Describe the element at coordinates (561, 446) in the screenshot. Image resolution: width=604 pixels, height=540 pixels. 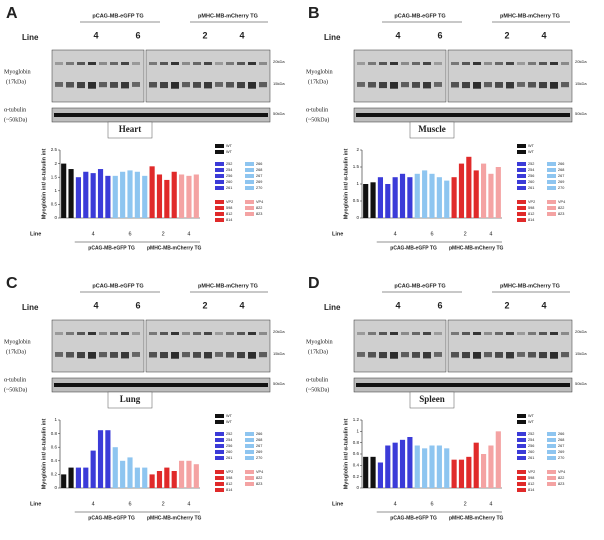
I see `legend-label: 267` at that location.